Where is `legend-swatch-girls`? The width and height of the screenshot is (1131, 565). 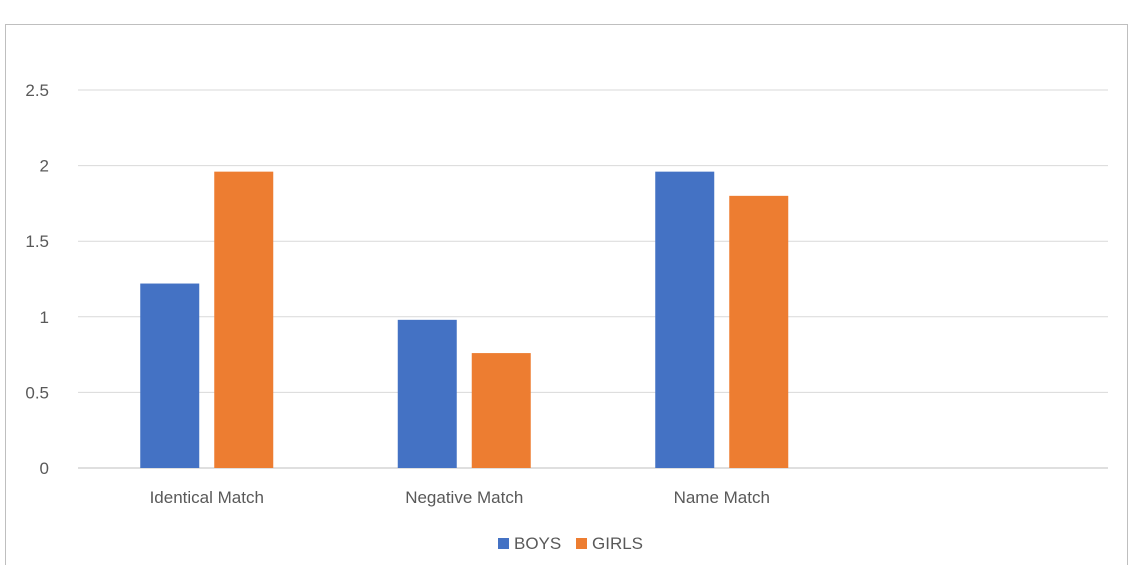 legend-swatch-girls is located at coordinates (581, 543).